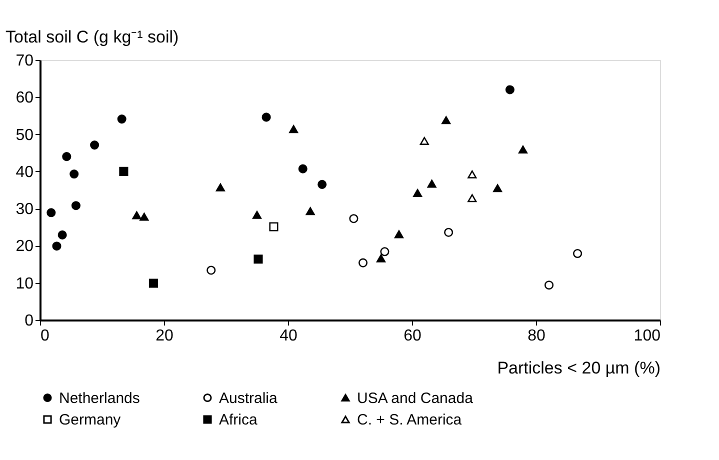 This screenshot has height=460, width=719. I want to click on y-tick-label: 60, so click(25, 98).